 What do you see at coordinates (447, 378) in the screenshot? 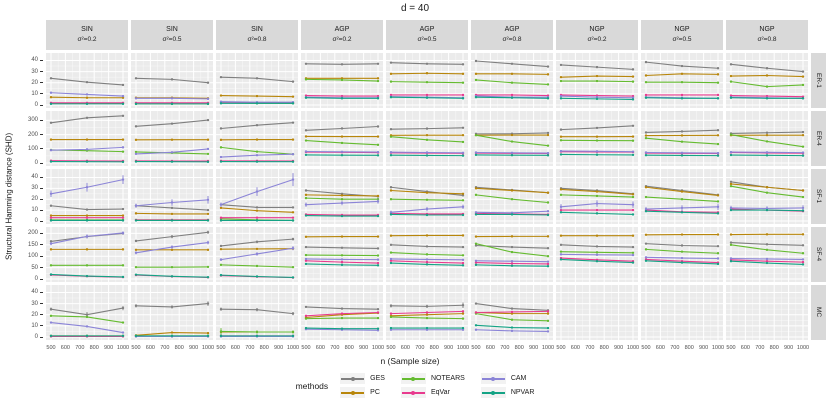
I see `legend-label: NOTEARS` at bounding box center [447, 378].